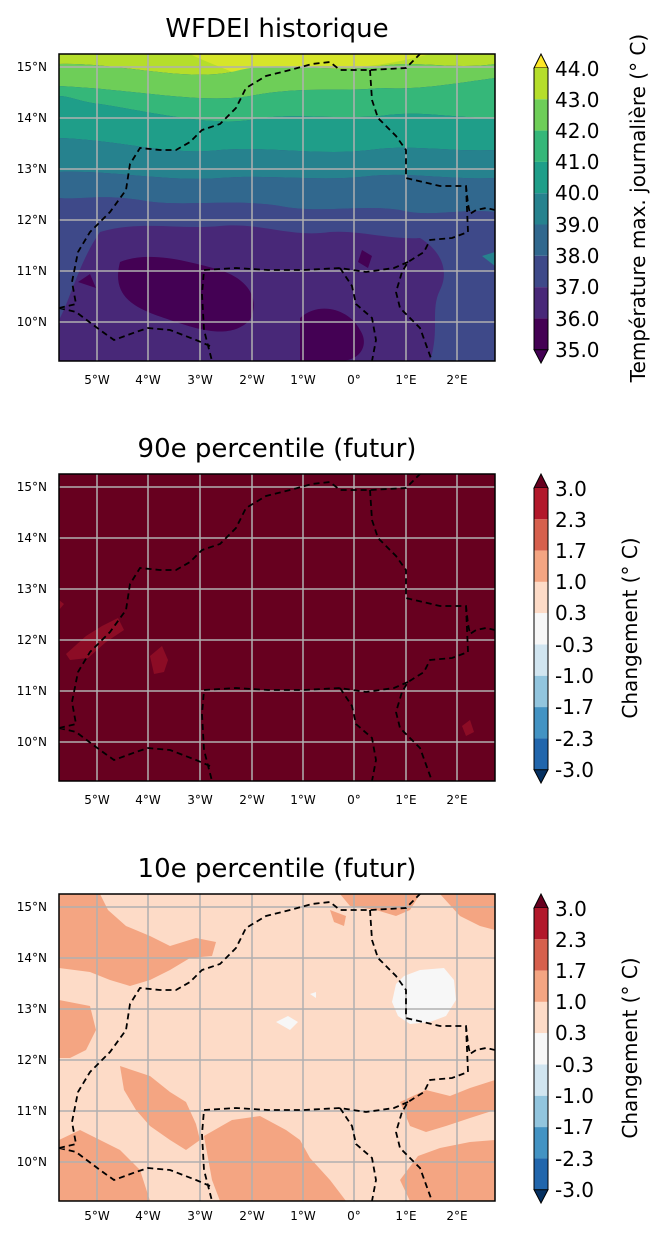 Image resolution: width=652 pixels, height=1260 pixels. Describe the element at coordinates (148, 1216) in the screenshot. I see `lon-label: 4°W` at that location.